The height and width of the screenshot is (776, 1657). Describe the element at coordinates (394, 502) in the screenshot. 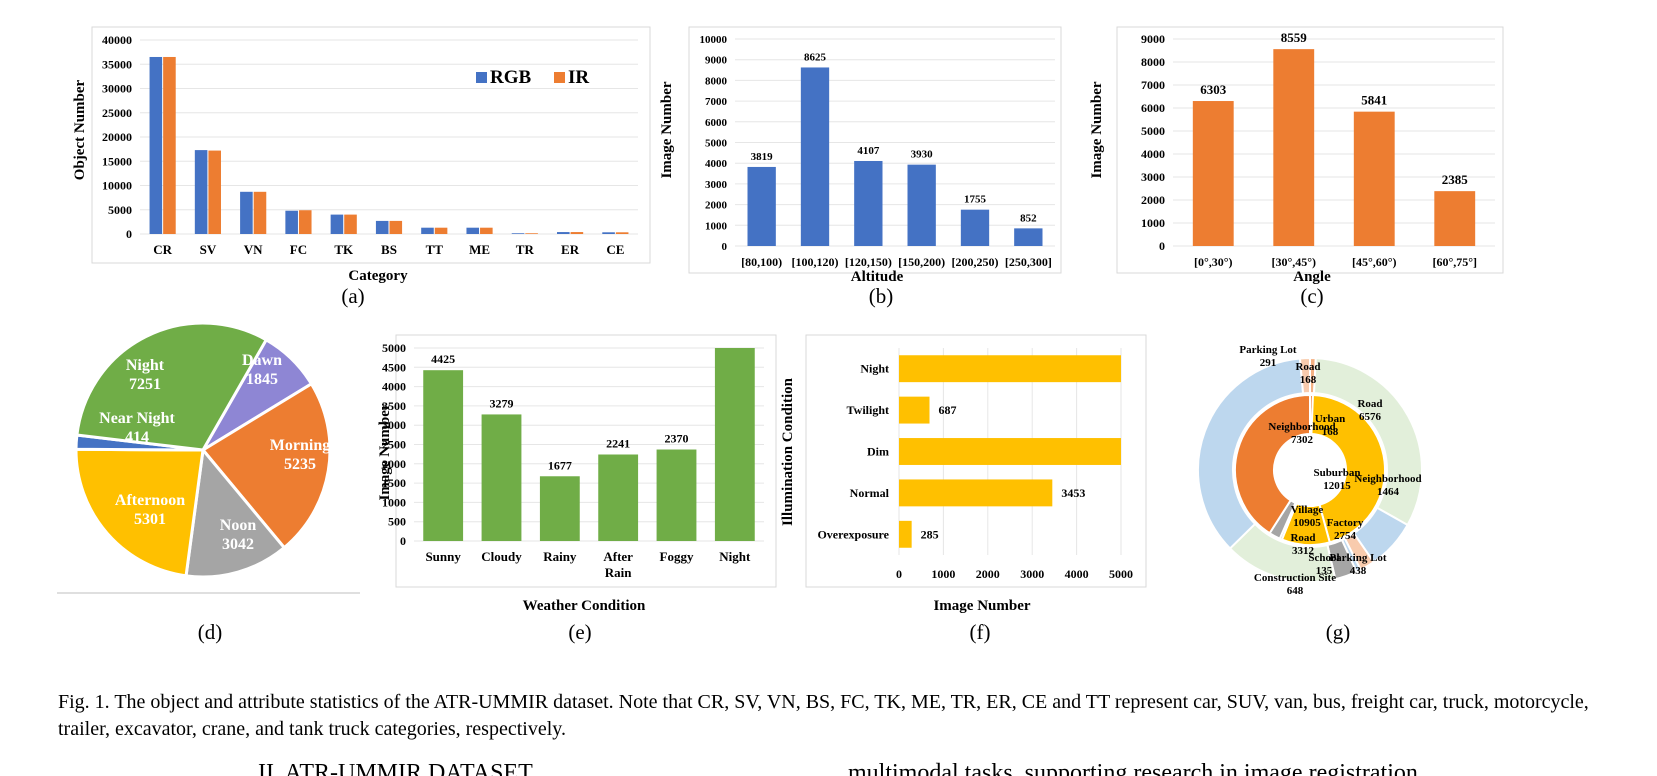

I see `y-tick-label: 1000` at that location.